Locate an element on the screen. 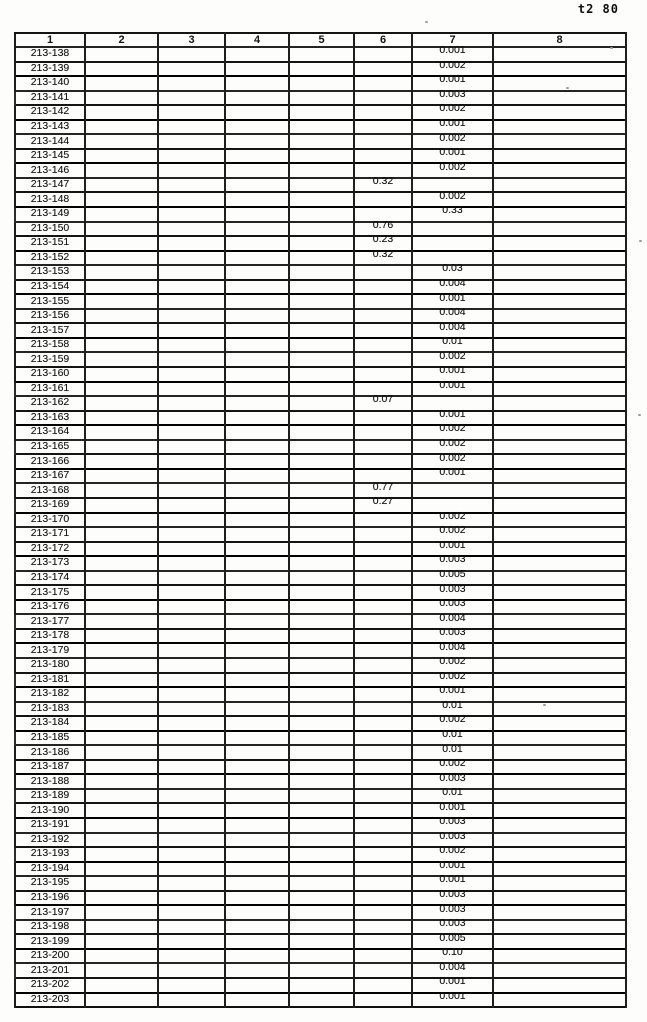 The image size is (647, 1022). table-row: 213-145 0.001 is located at coordinates (320, 155).